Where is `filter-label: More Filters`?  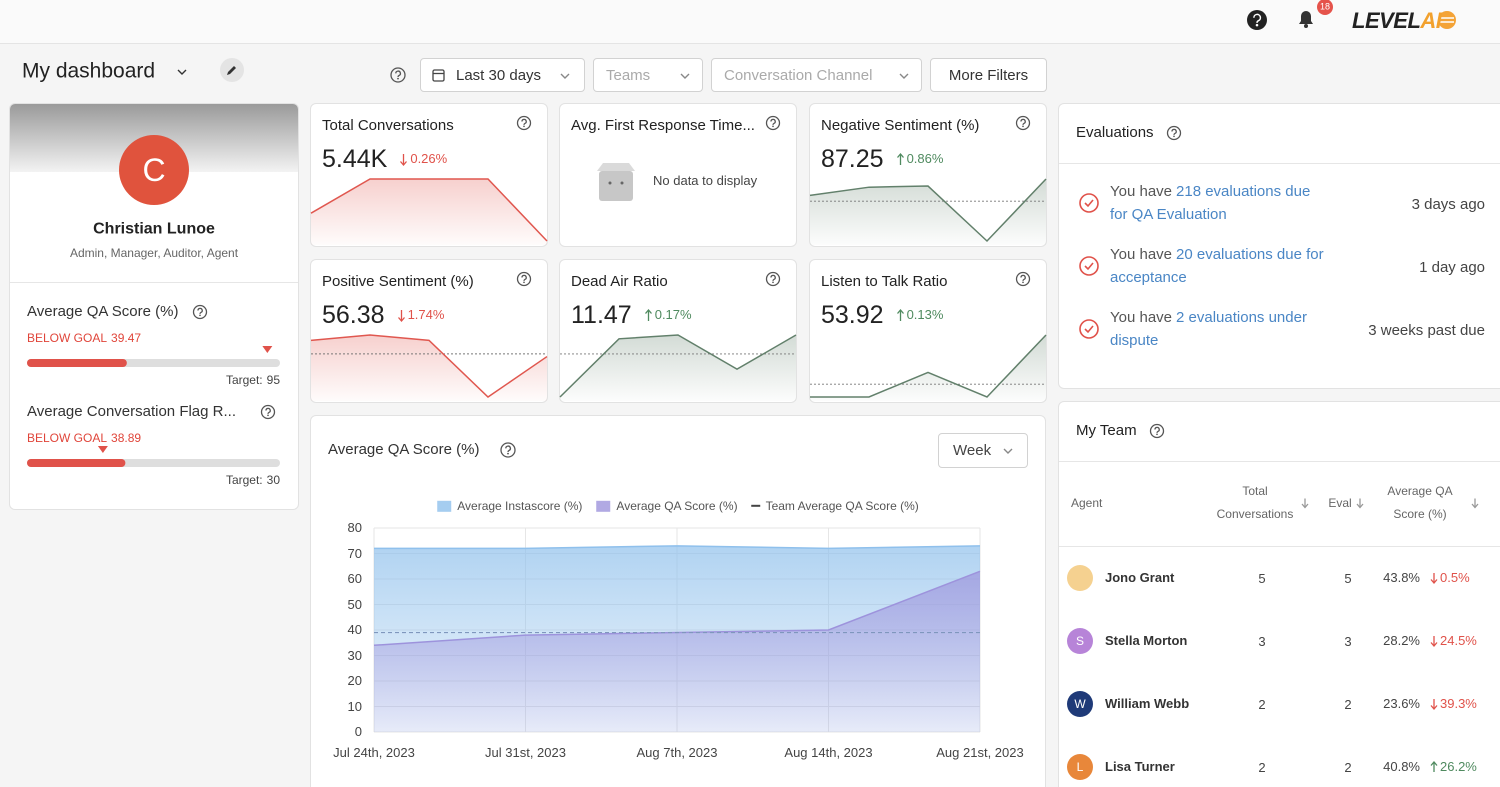
filter-label: More Filters is located at coordinates (988, 75).